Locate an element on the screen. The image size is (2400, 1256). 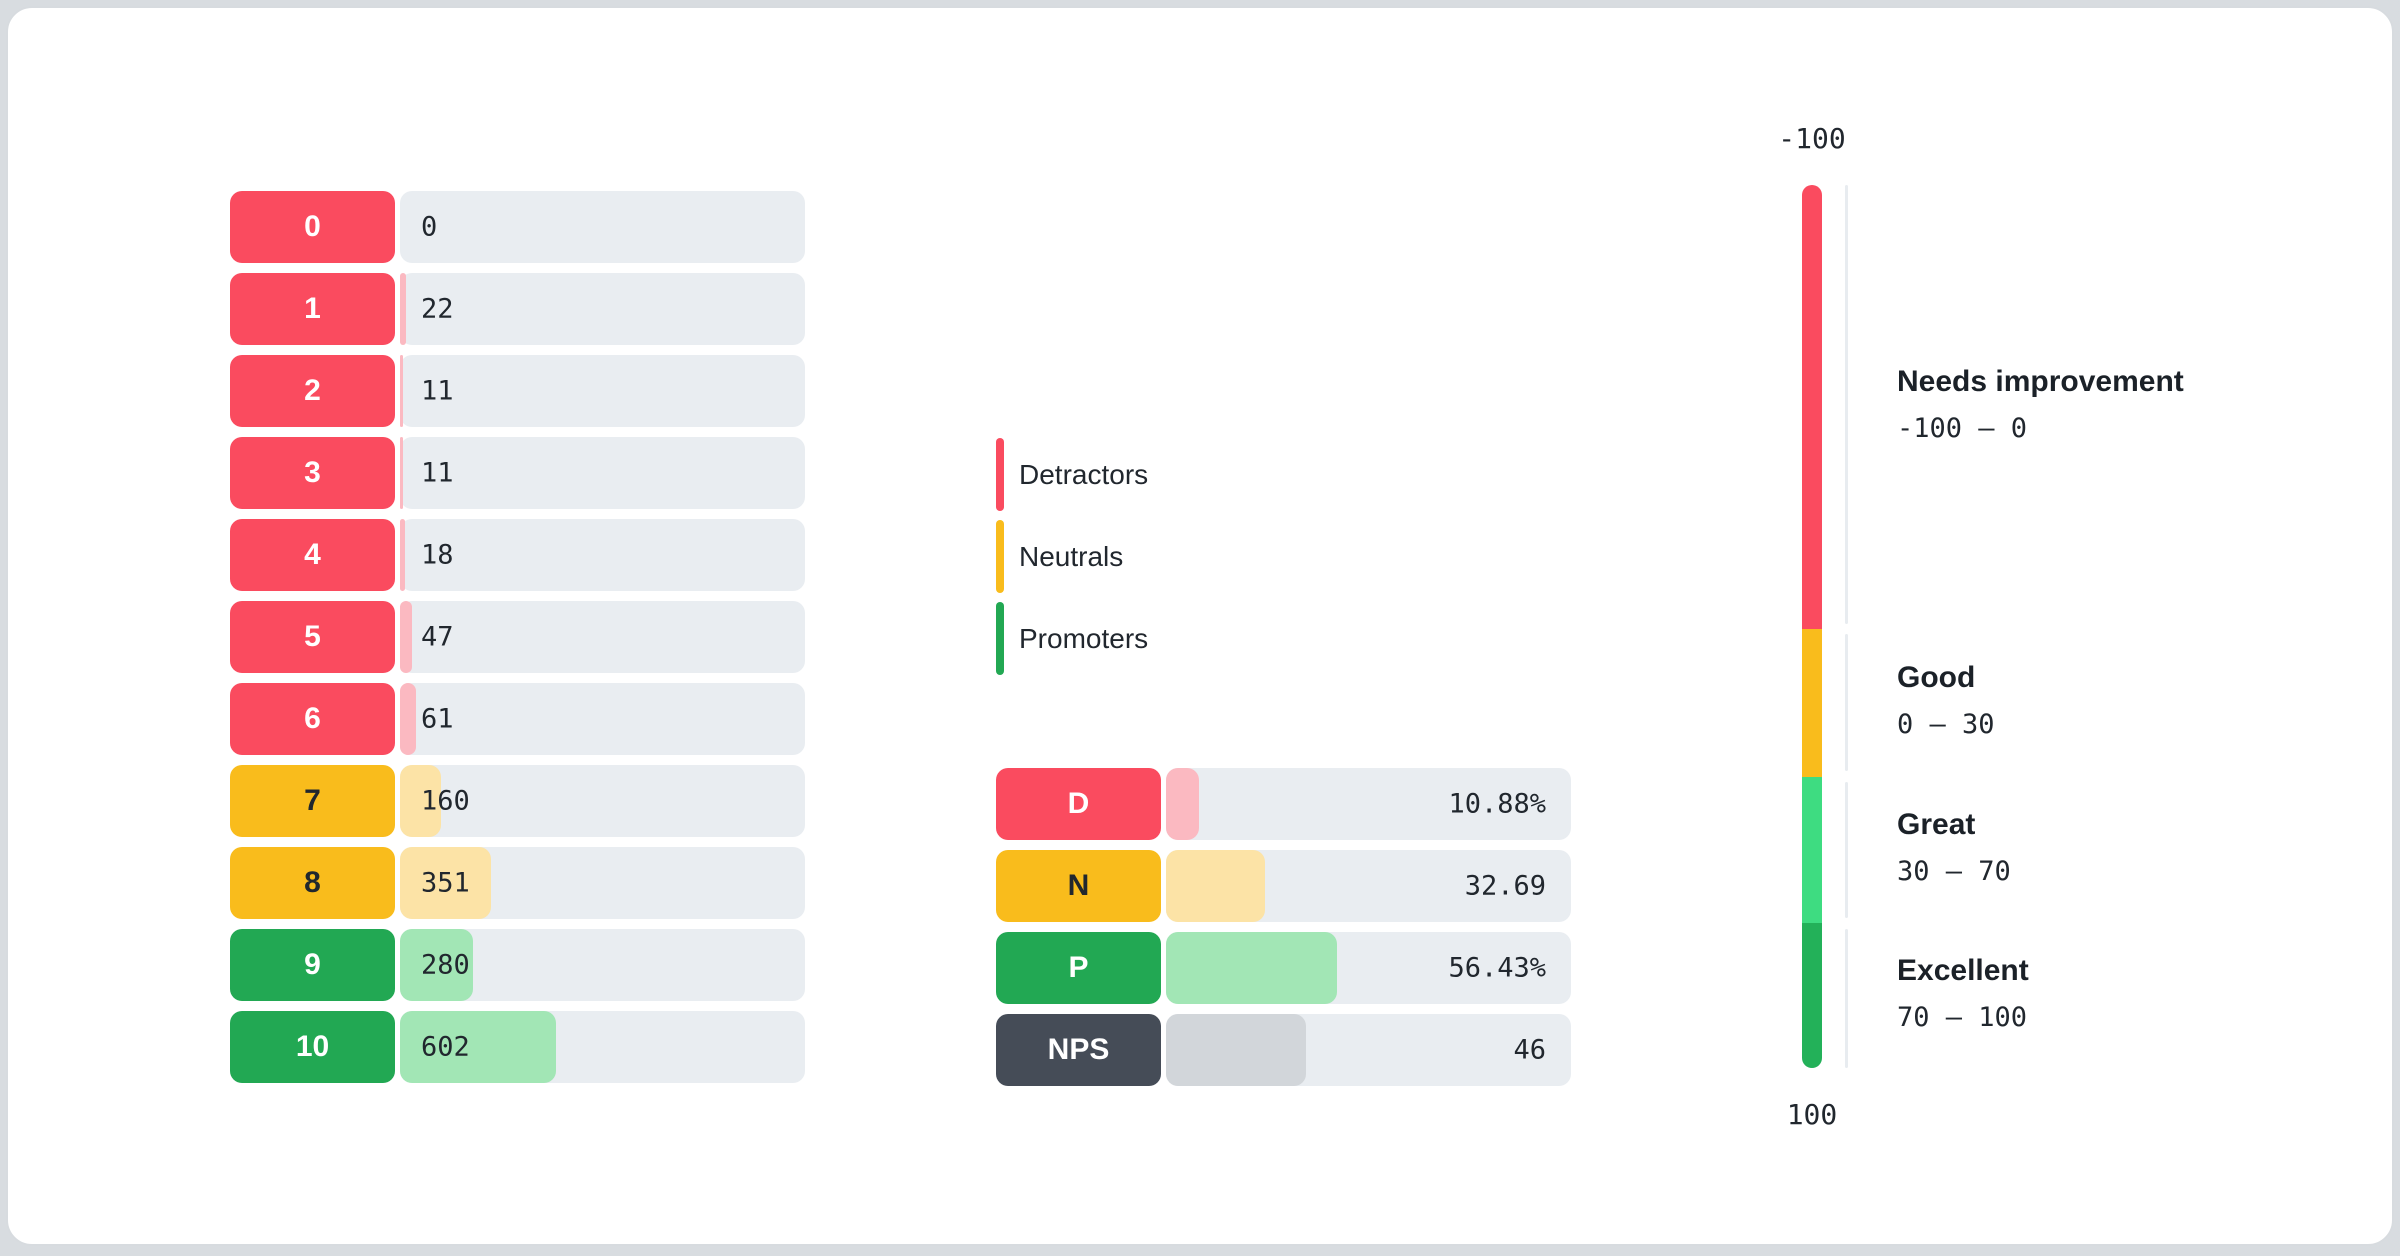
summary-bar-track: 46 is located at coordinates (1368, 1050).